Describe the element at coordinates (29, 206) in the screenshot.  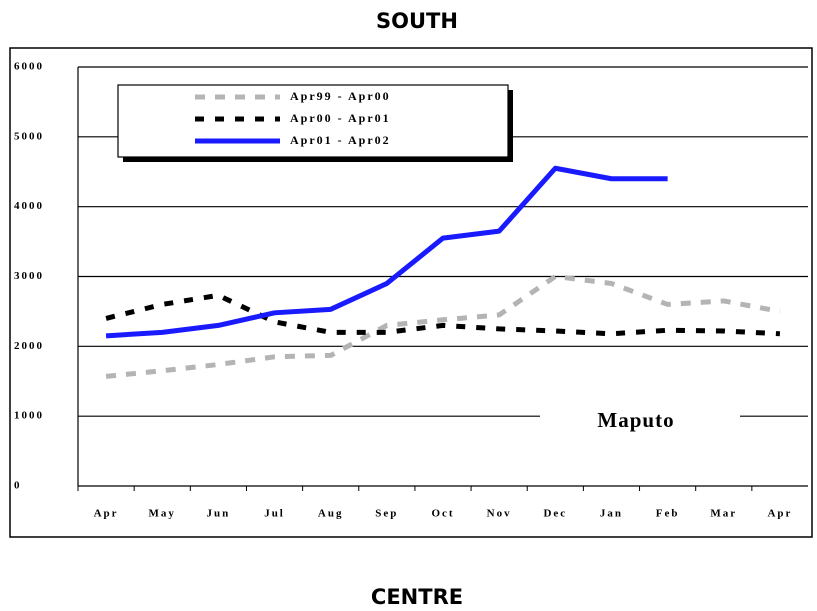
I see `y-tick-label: 4000` at that location.